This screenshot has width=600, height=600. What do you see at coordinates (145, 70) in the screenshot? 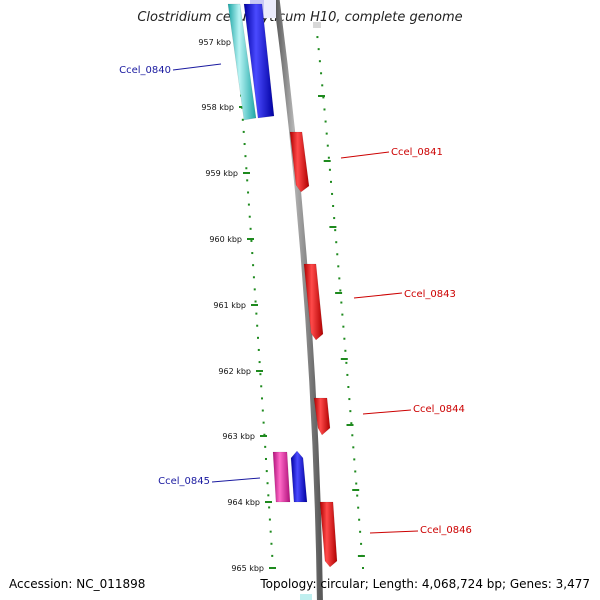
I see `gene-label-ccel-0840: Ccel_0840` at bounding box center [145, 70].